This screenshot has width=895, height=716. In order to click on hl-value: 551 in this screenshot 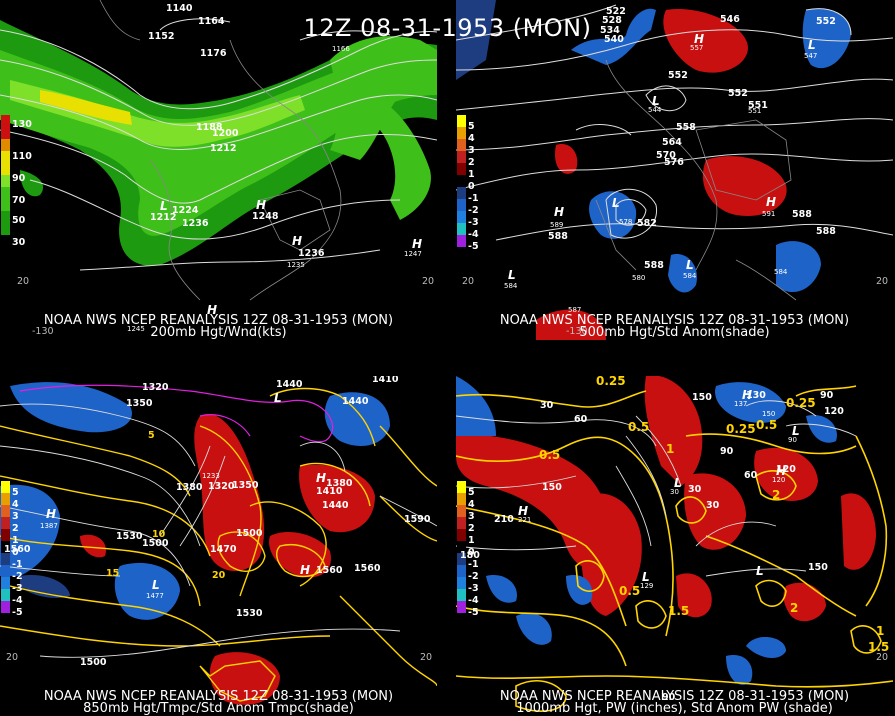, I will do `click(755, 111)`.